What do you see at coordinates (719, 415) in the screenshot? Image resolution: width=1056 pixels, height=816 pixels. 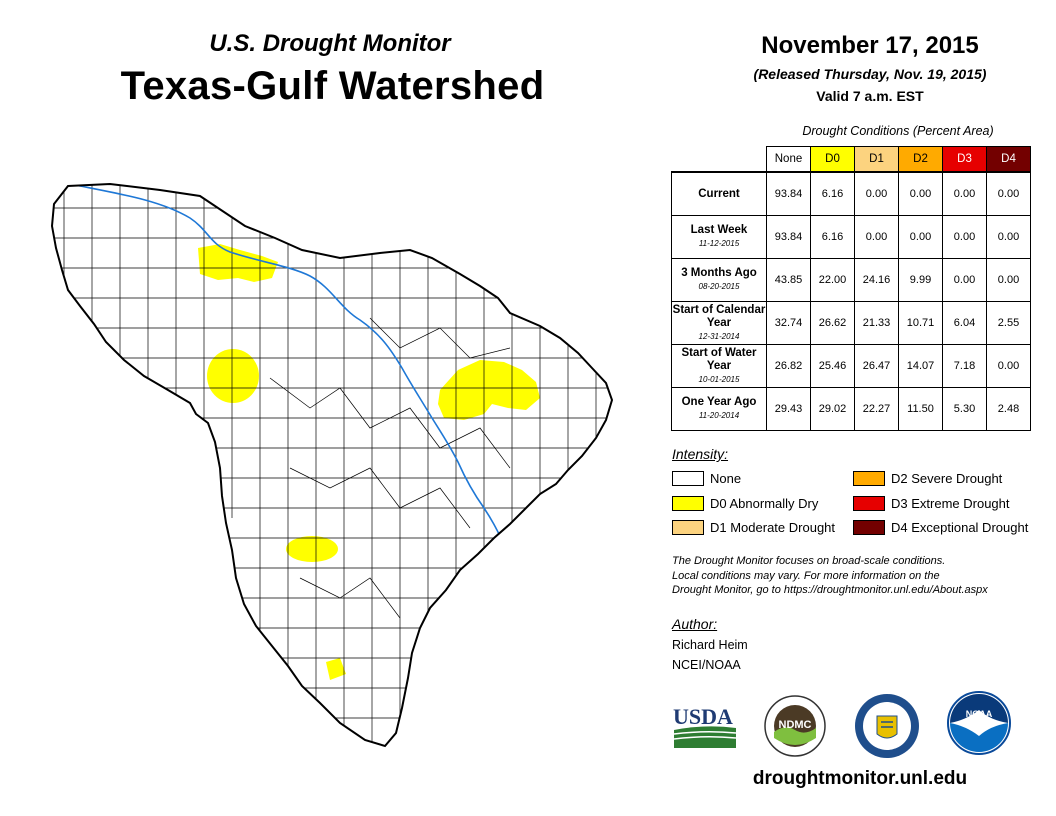 I see `row-date: 11-20-2014` at bounding box center [719, 415].